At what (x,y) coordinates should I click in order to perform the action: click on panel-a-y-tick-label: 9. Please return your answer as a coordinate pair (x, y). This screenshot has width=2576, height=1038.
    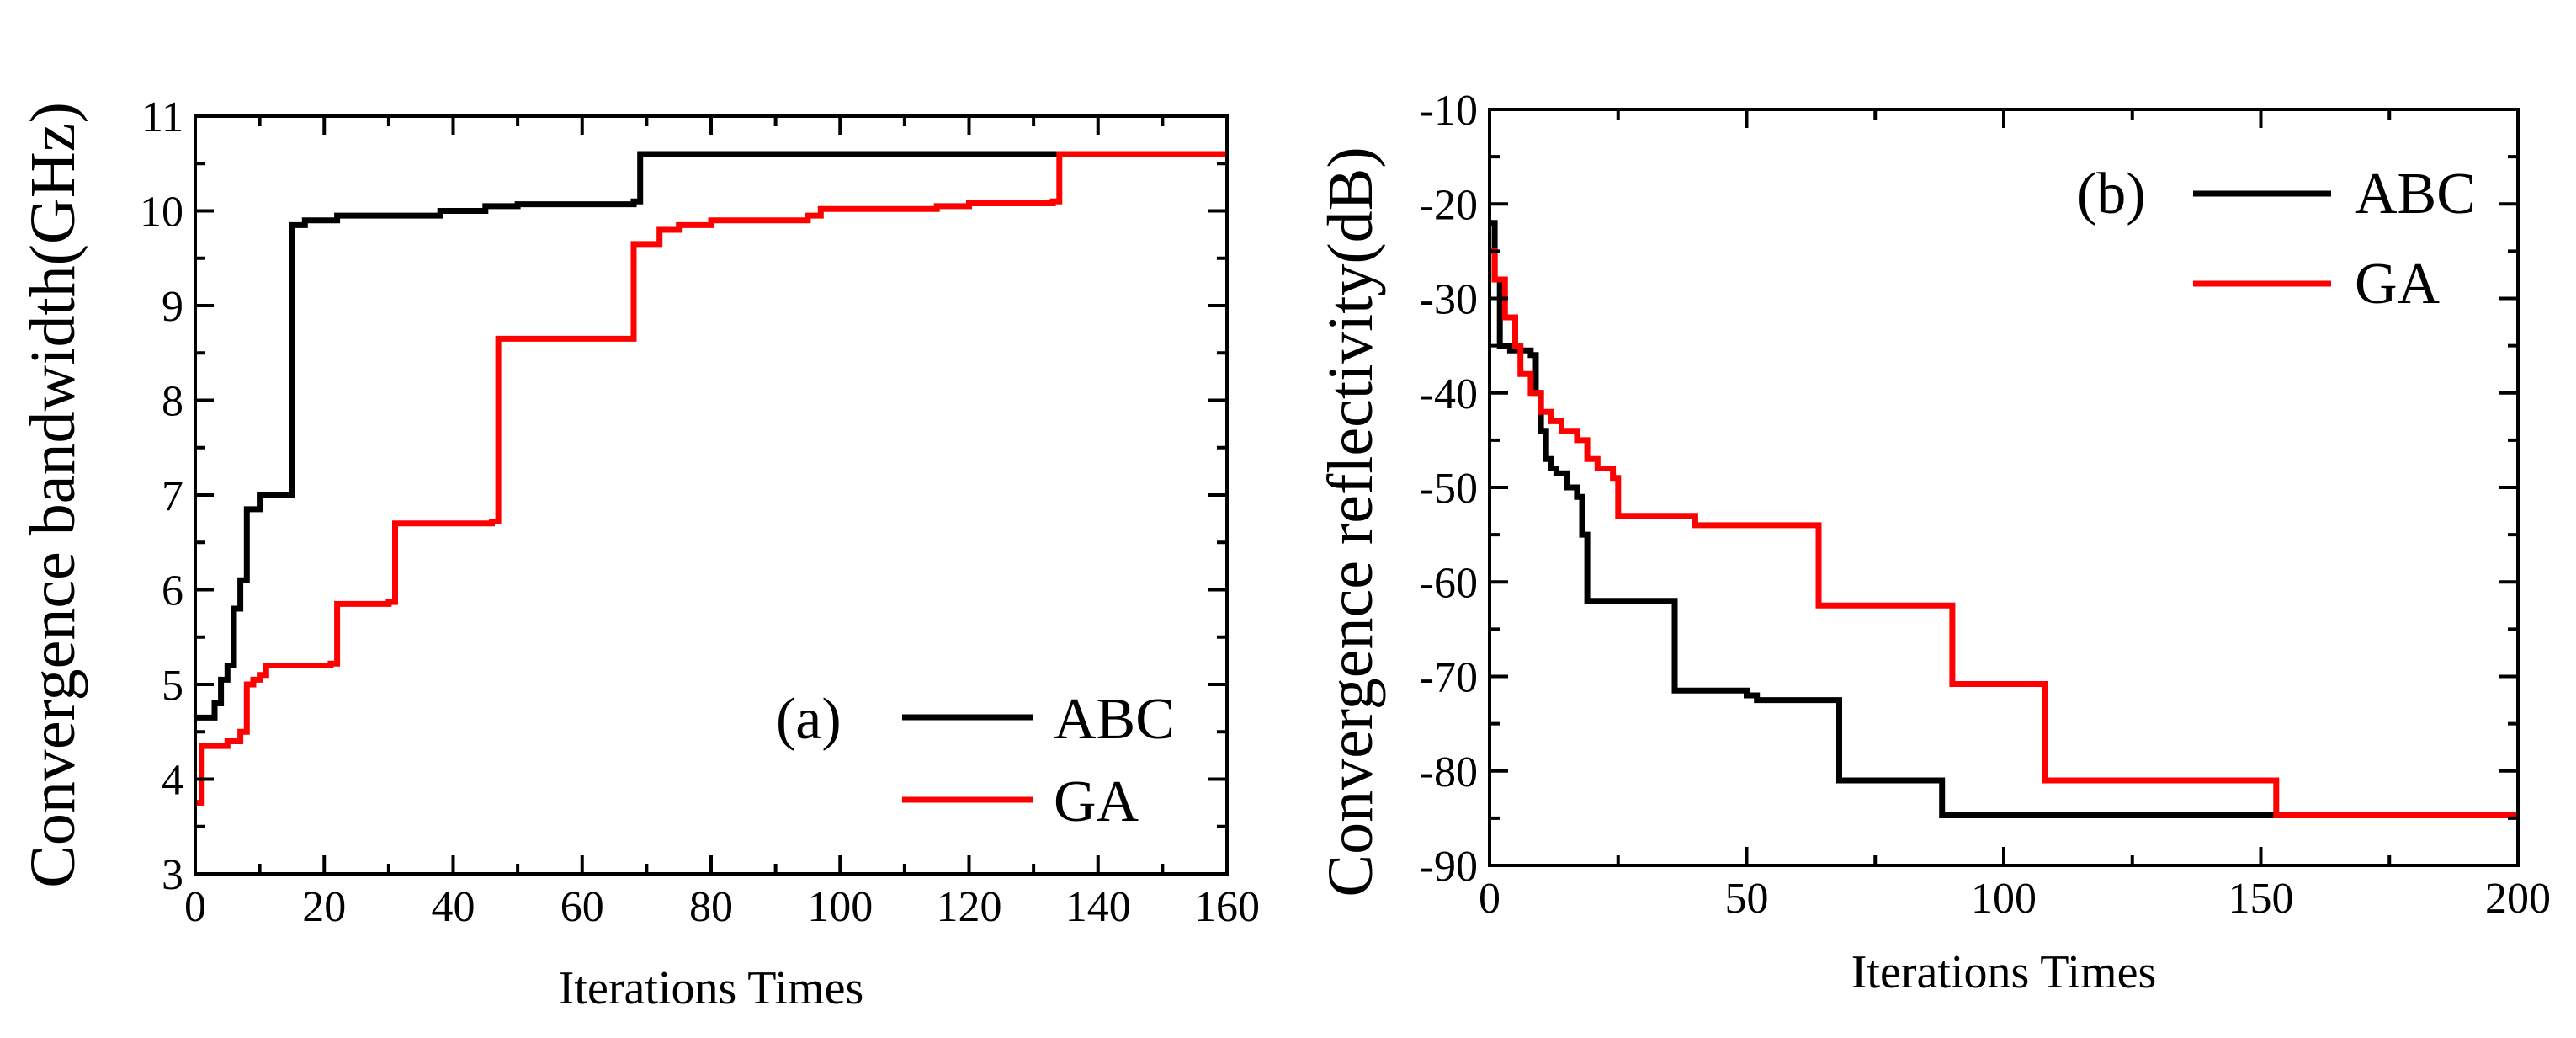
    Looking at the image, I should click on (172, 307).